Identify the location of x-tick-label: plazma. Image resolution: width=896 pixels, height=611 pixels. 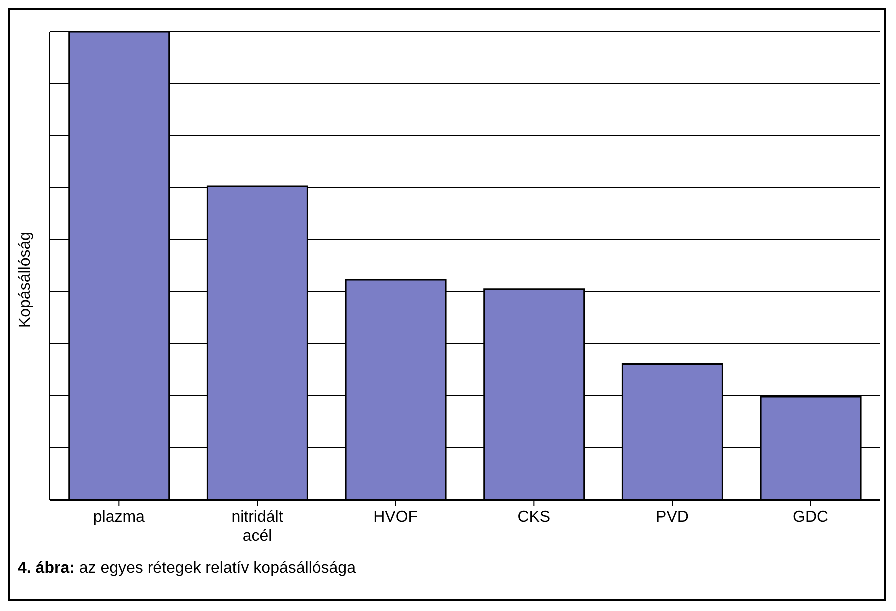
(119, 517).